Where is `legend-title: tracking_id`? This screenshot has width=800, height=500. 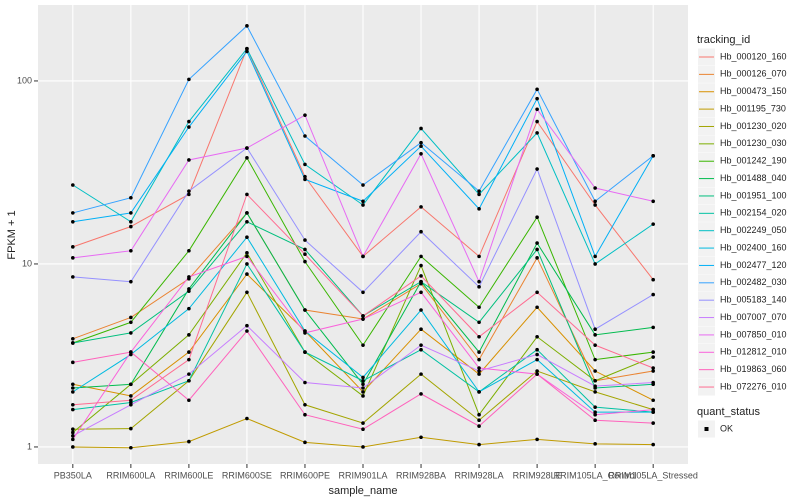 legend-title: tracking_id is located at coordinates (723, 40).